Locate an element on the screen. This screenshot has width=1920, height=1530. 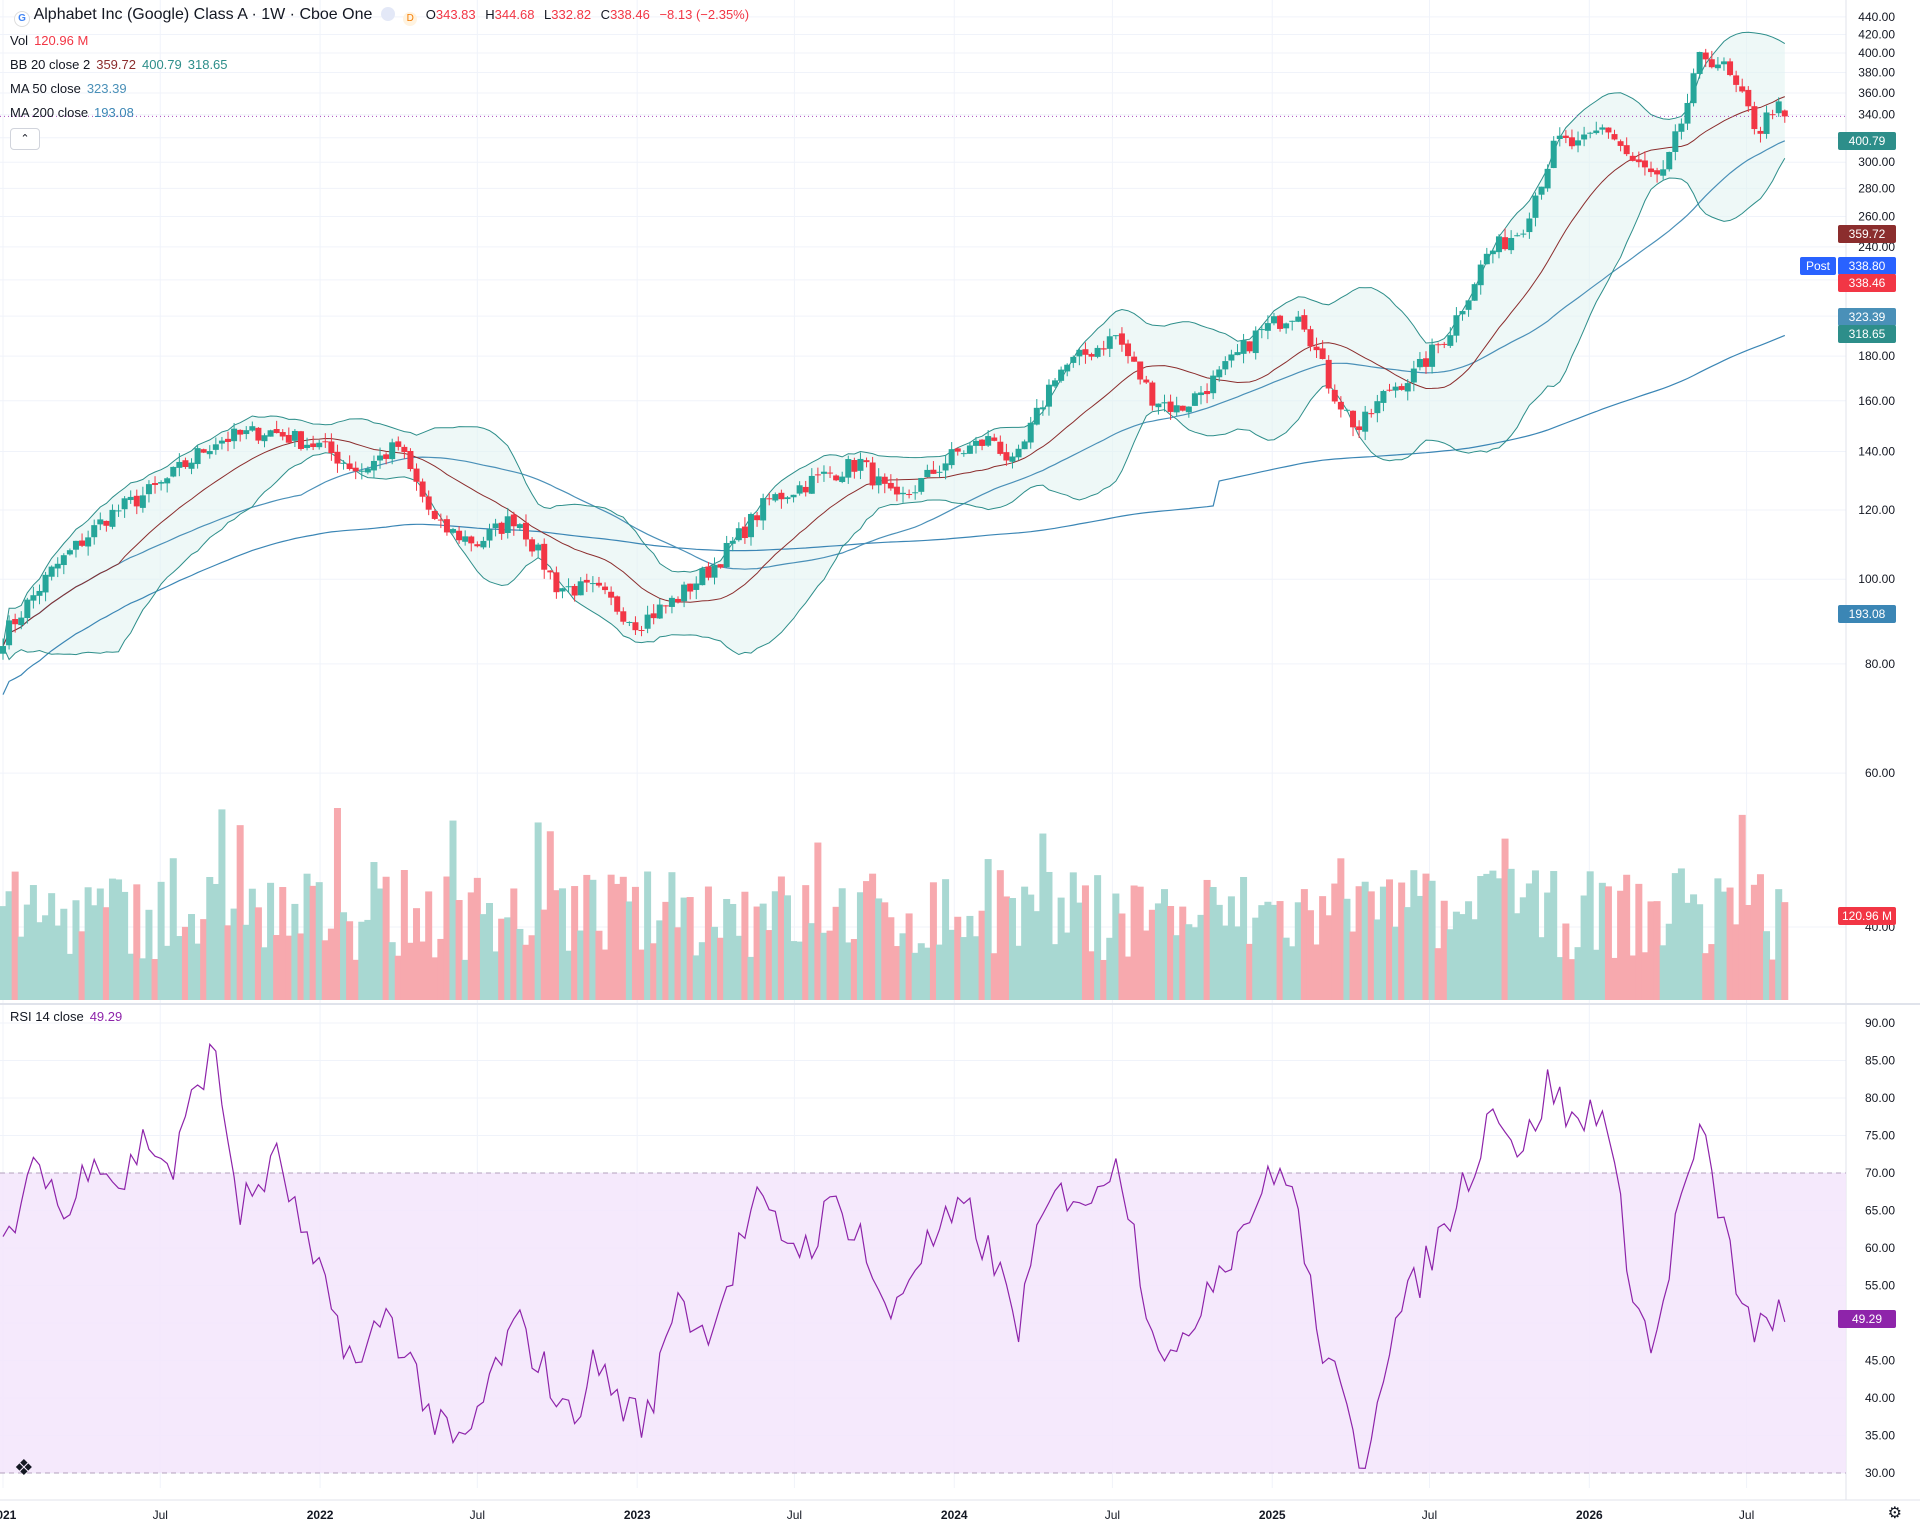
gear-icon: ⚙ is located at coordinates (1894, 1513).